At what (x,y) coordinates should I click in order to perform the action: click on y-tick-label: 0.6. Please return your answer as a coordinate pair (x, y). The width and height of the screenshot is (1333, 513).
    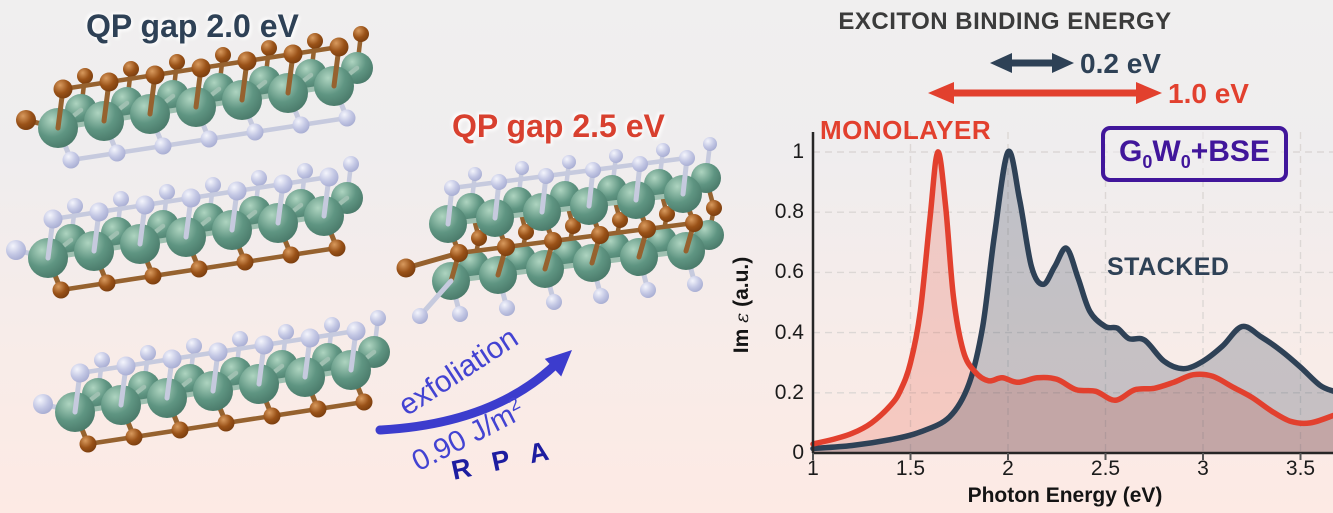
    Looking at the image, I should click on (789, 272).